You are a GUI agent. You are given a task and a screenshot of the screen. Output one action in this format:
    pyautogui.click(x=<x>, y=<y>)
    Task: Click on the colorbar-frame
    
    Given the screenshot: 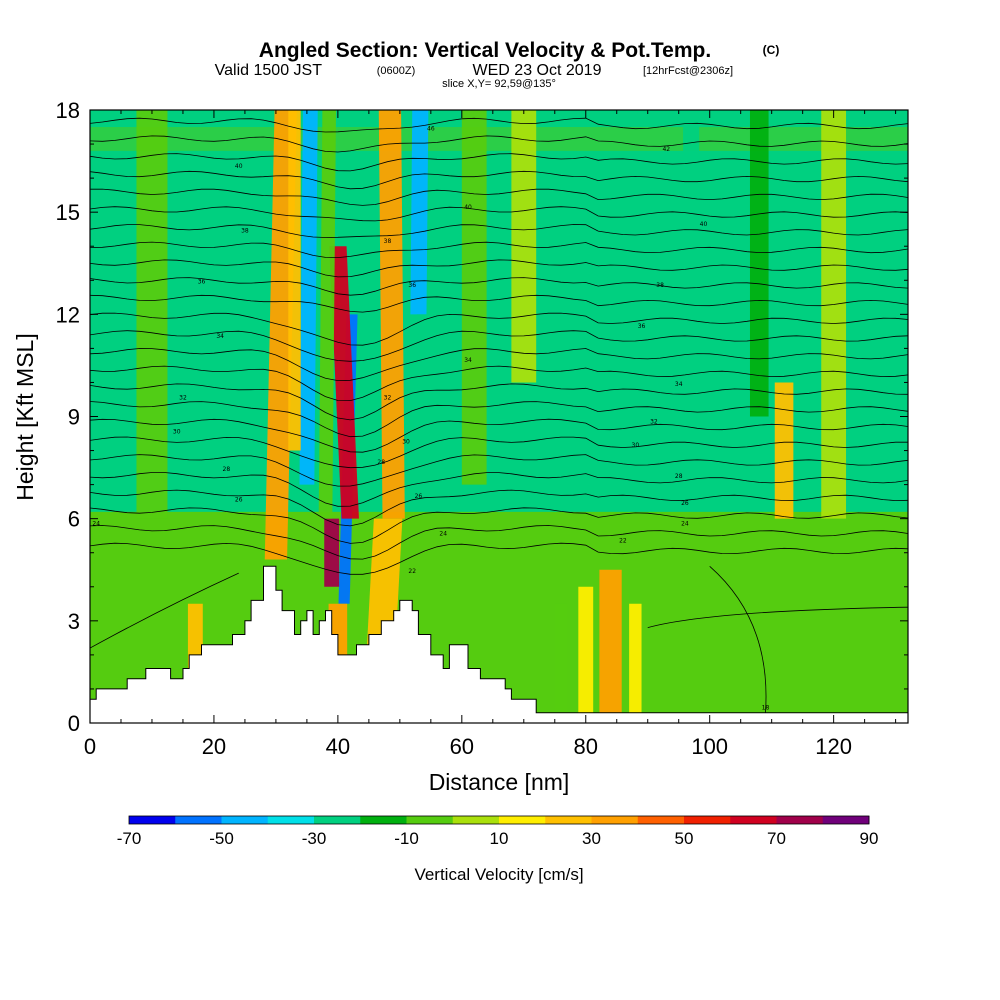 What is the action you would take?
    pyautogui.click(x=499, y=820)
    